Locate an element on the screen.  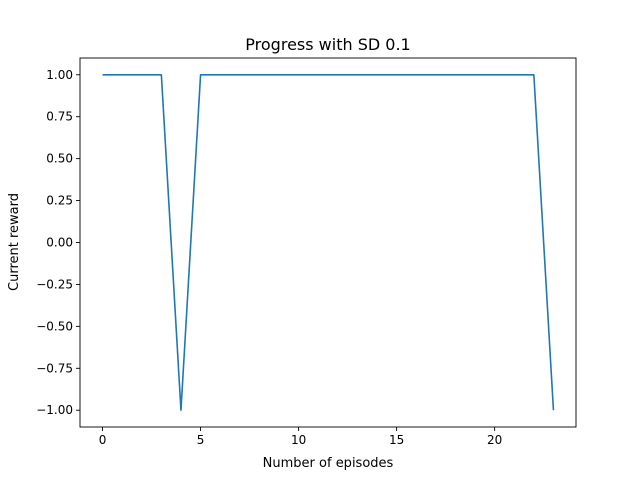
y-tick-label: 0.75 is located at coordinates (59, 117).